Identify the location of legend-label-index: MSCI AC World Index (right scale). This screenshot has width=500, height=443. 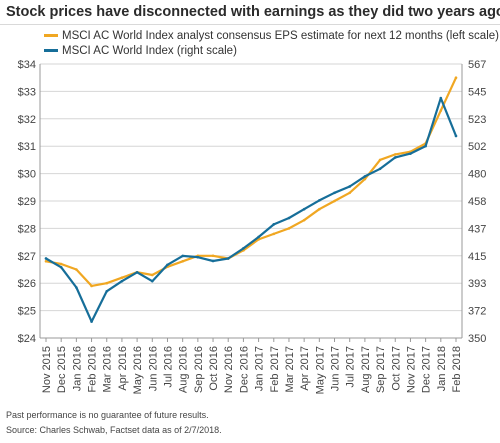
(149, 50).